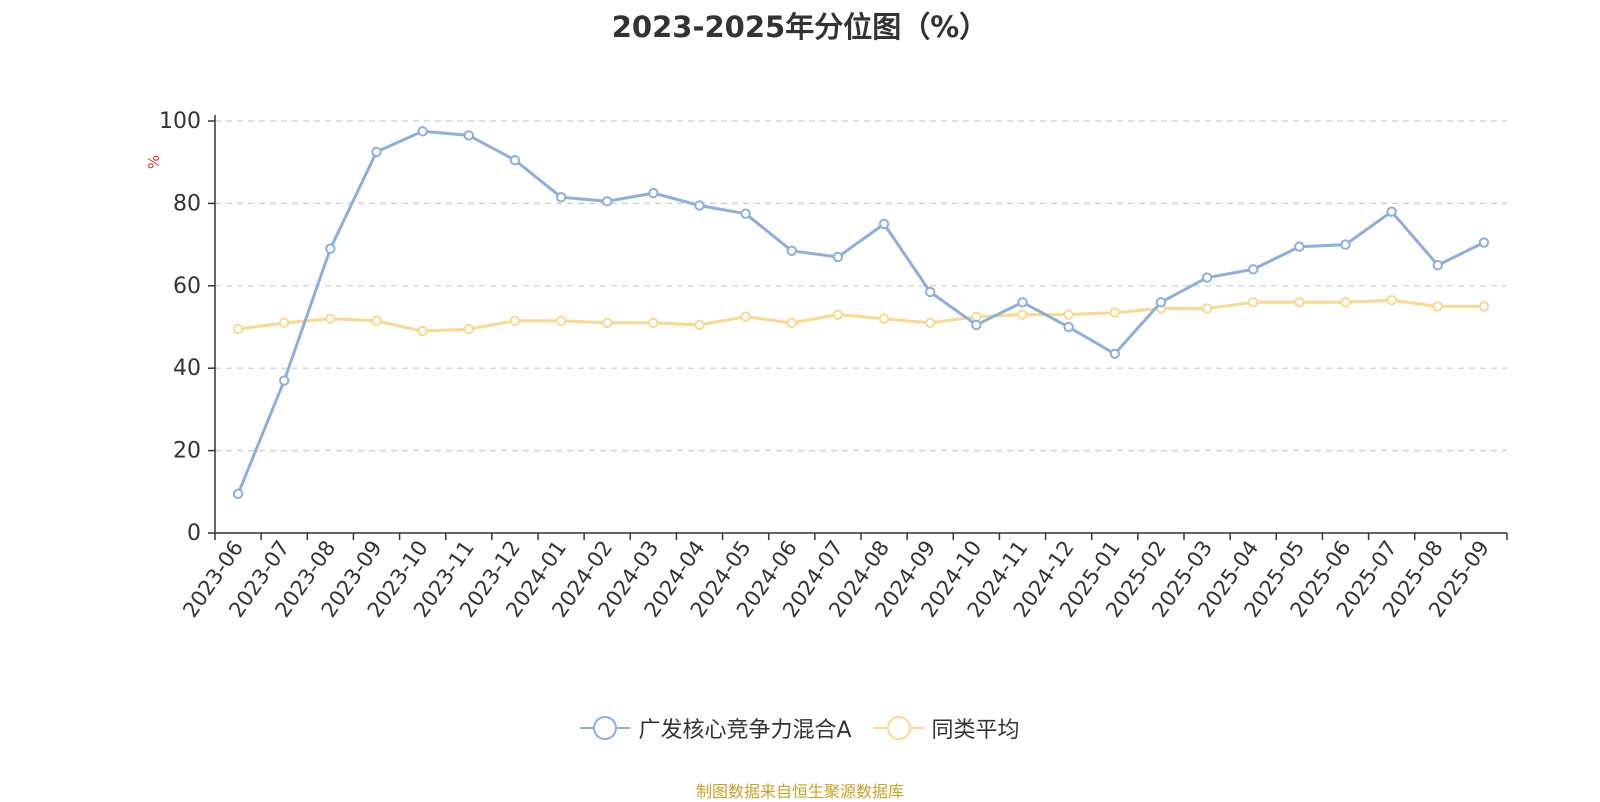 The image size is (1600, 802). I want to click on legend-label-average: 同类平均, so click(975, 730).